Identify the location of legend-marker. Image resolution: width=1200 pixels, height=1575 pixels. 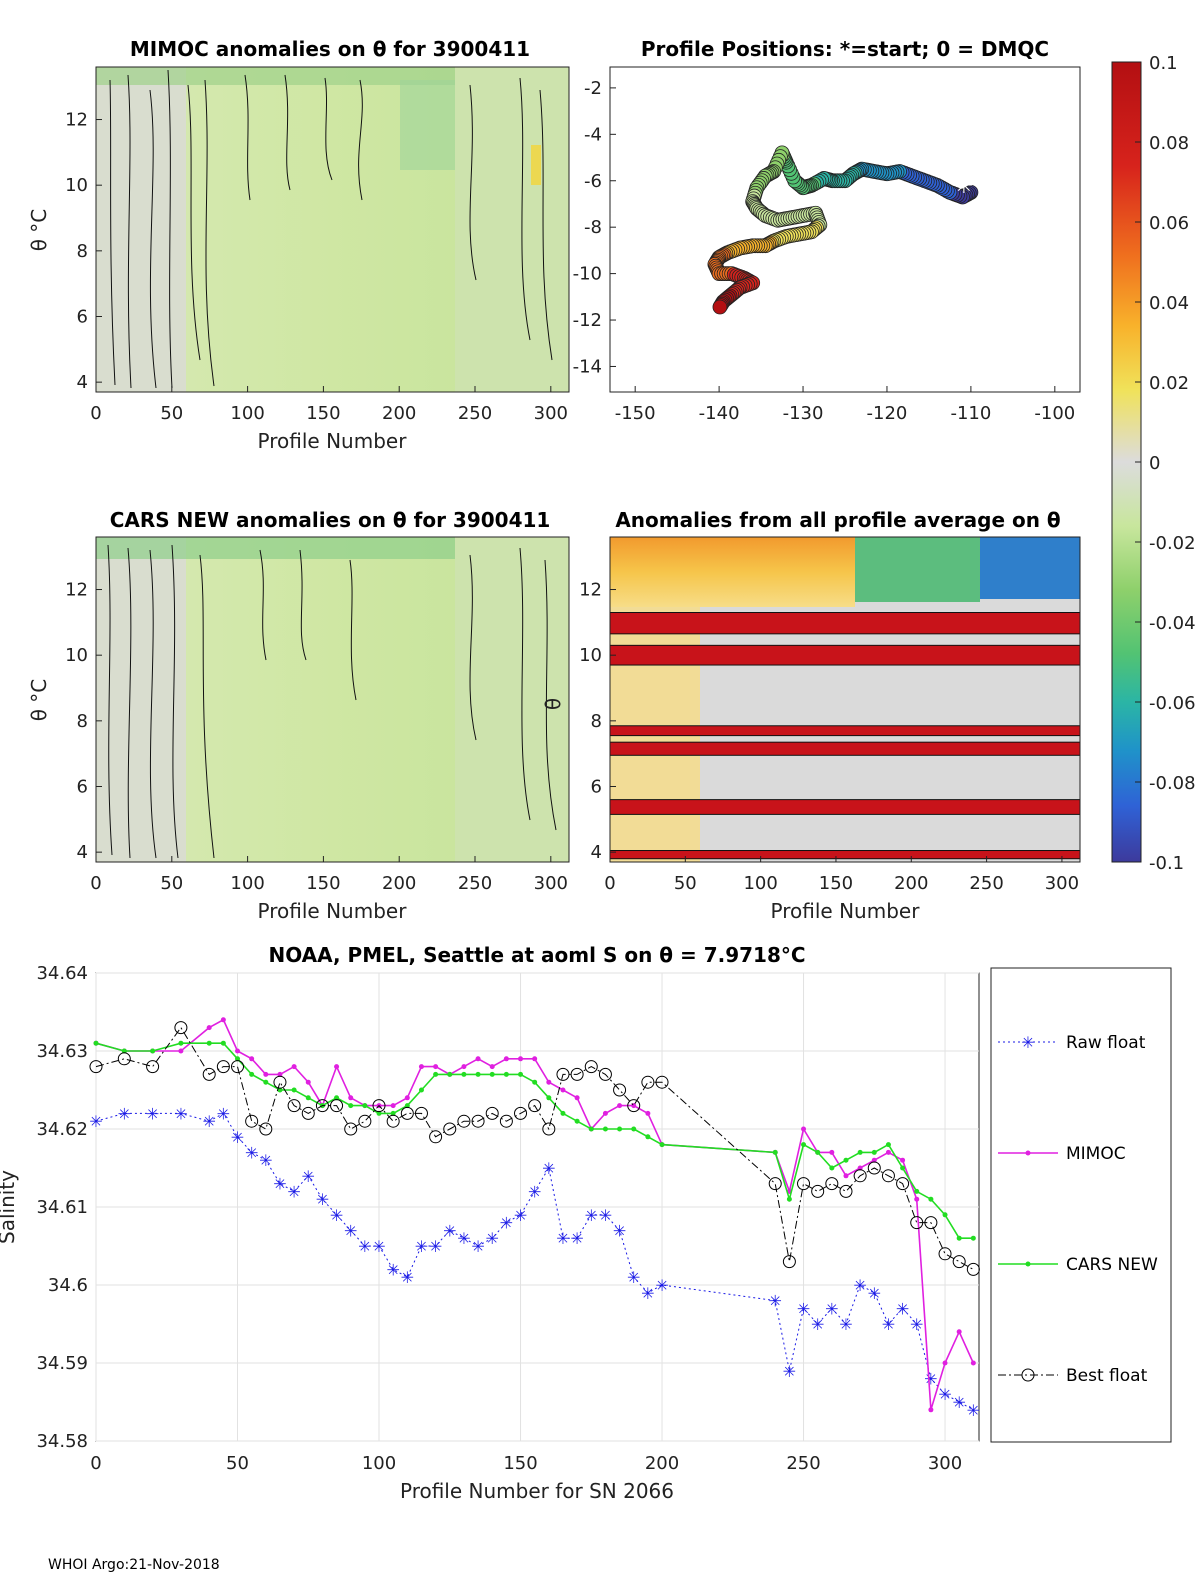
(1028, 1264).